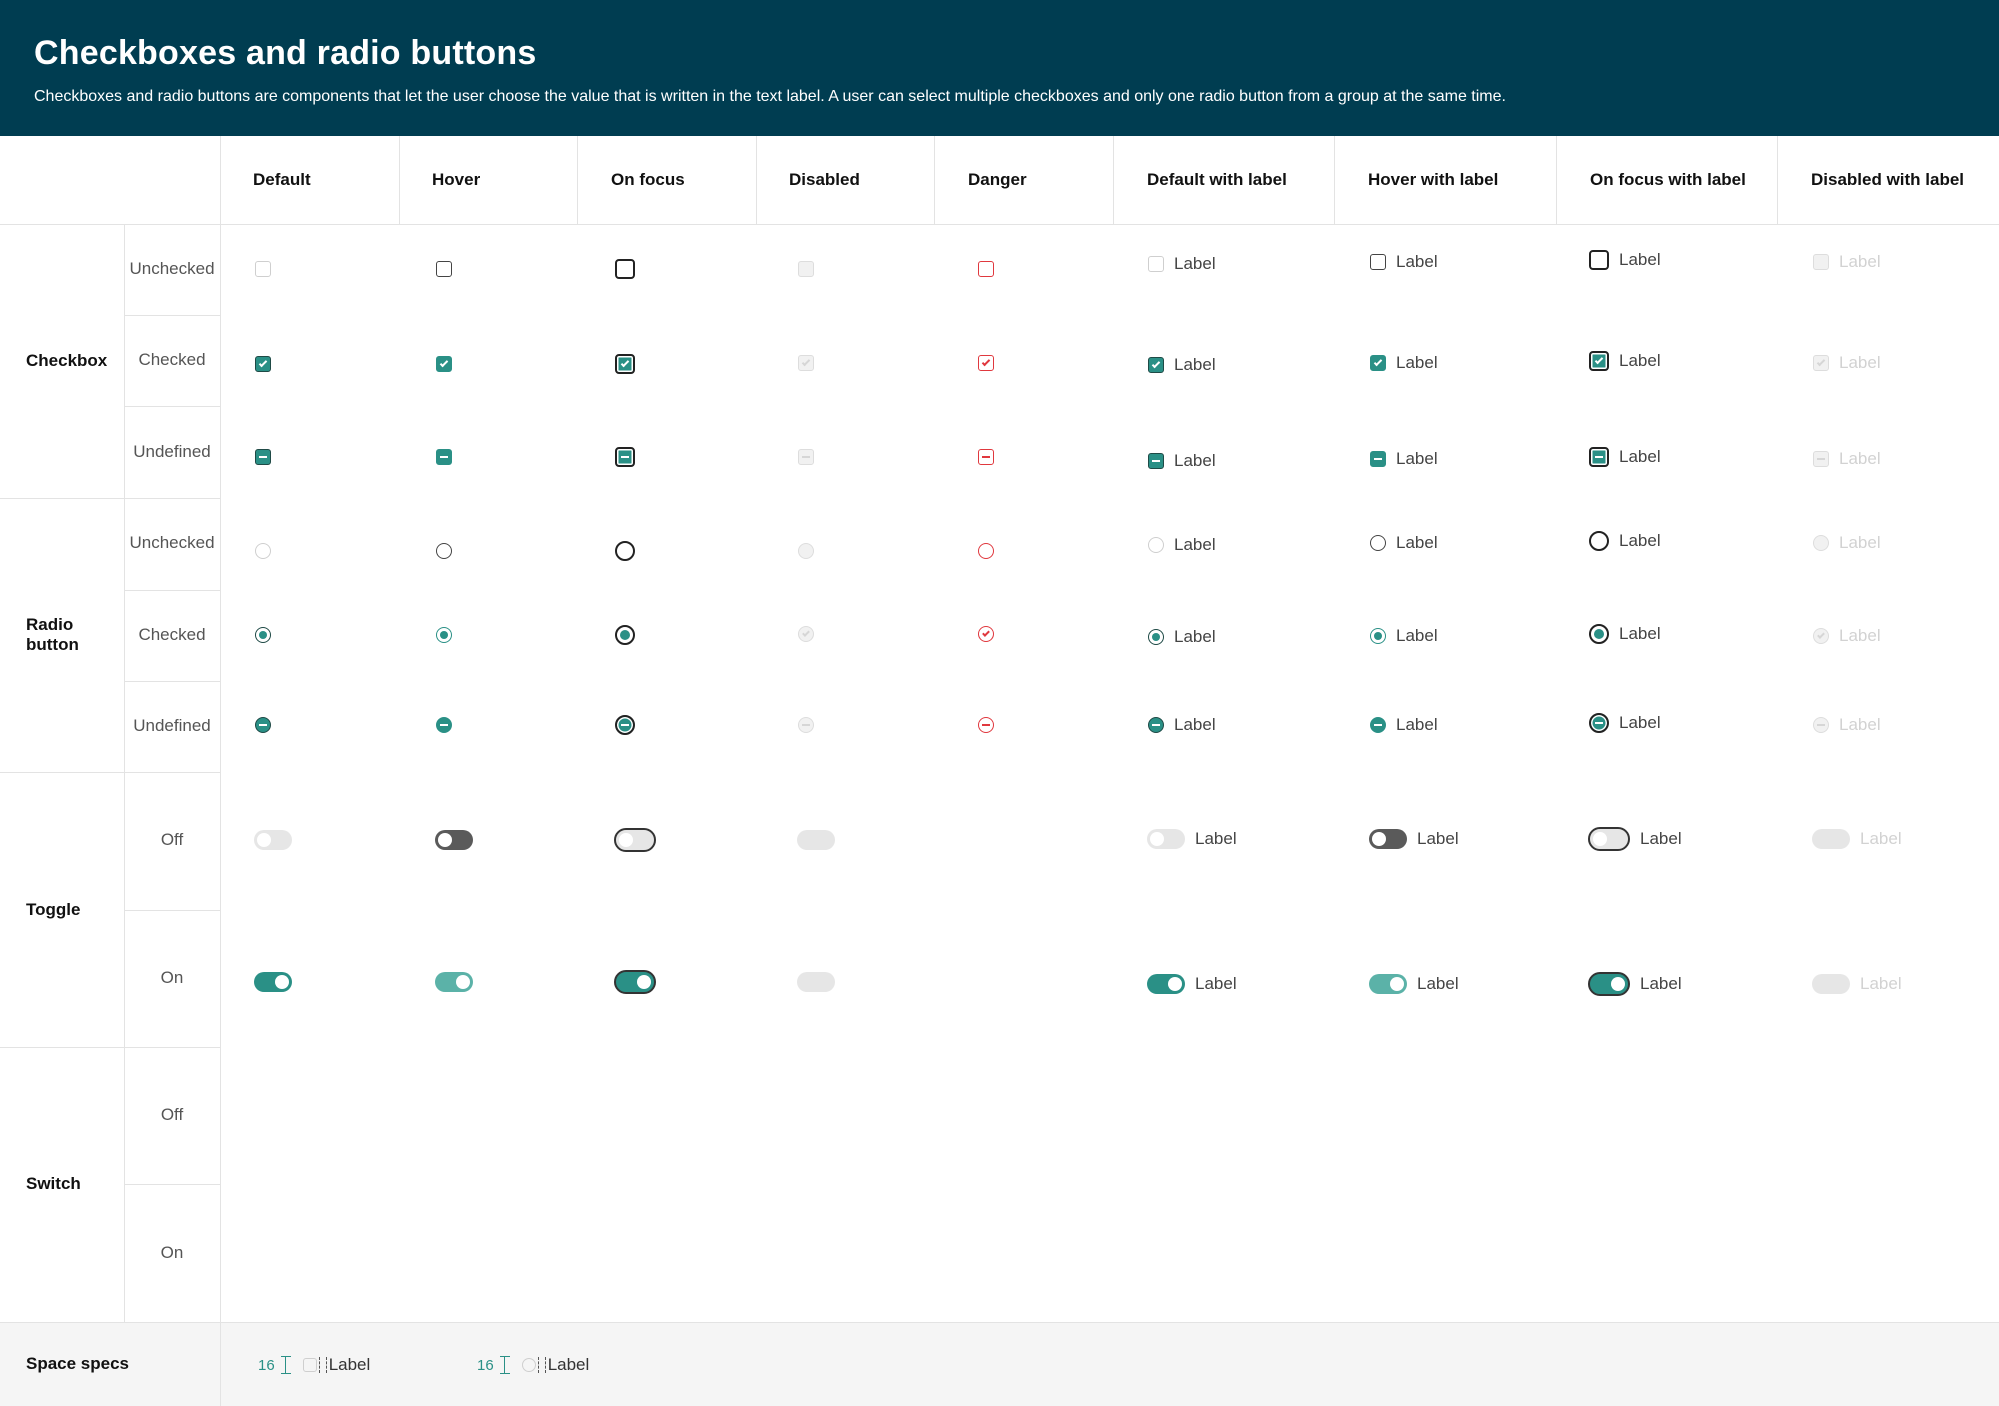 This screenshot has height=1406, width=1999. What do you see at coordinates (1404, 459) in the screenshot?
I see `checkbox-undefined-hover-label: Label` at bounding box center [1404, 459].